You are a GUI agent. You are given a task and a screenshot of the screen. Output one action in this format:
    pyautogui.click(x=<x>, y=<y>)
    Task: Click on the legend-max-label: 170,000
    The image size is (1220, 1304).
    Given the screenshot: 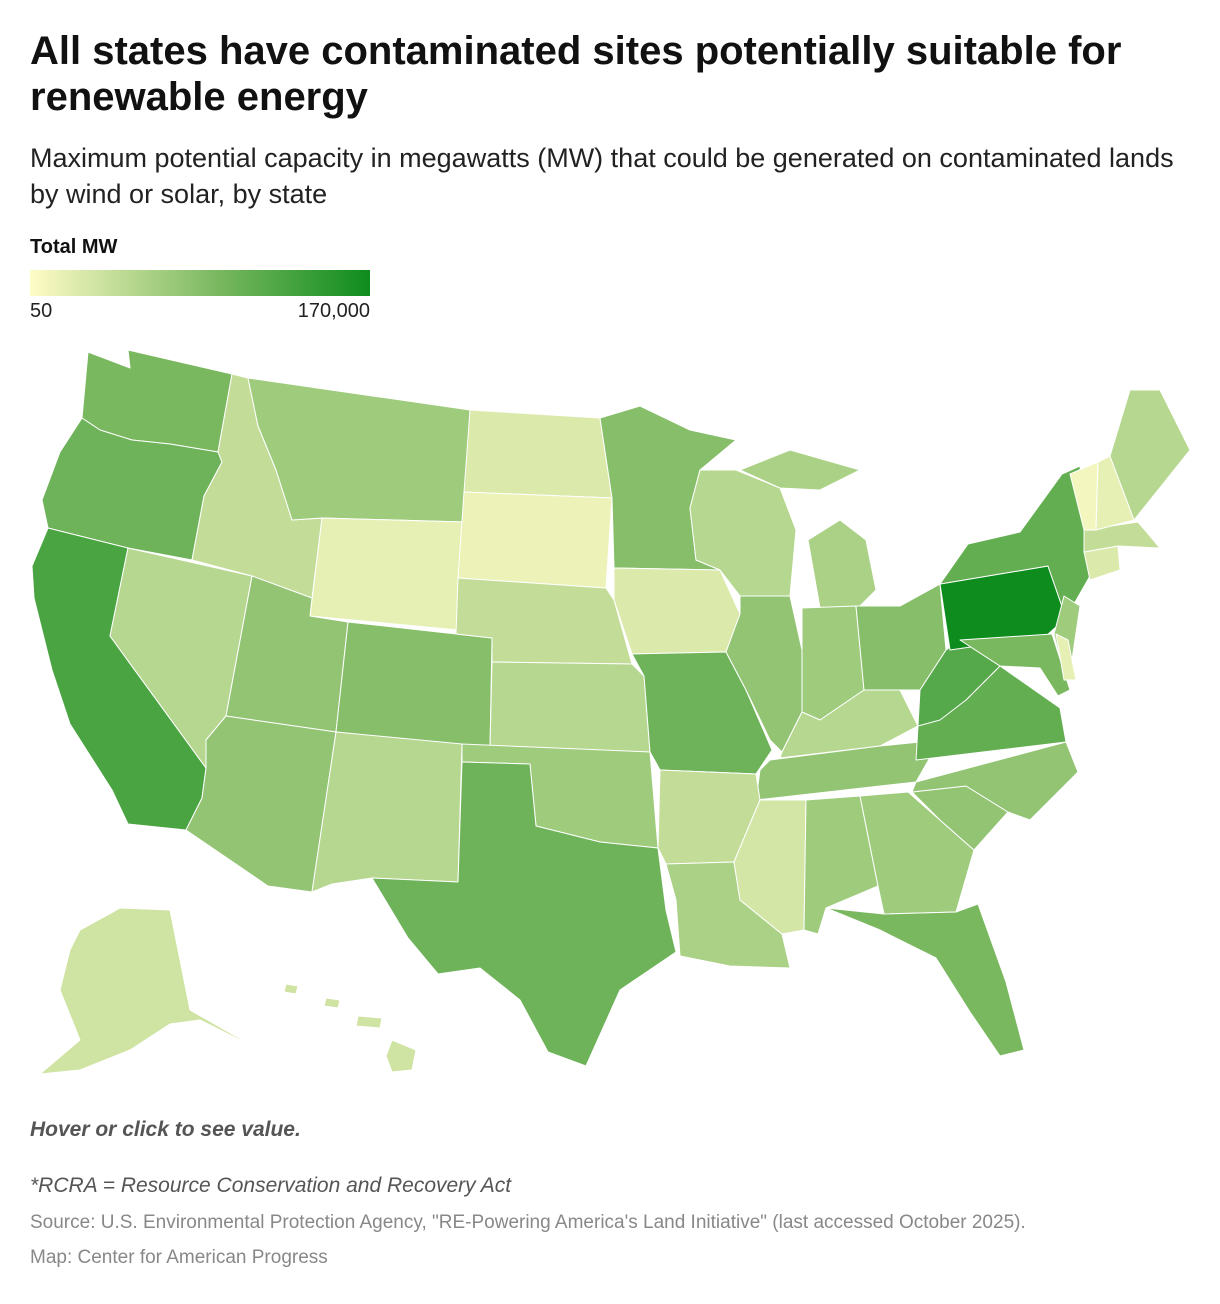 What is the action you would take?
    pyautogui.click(x=333, y=311)
    